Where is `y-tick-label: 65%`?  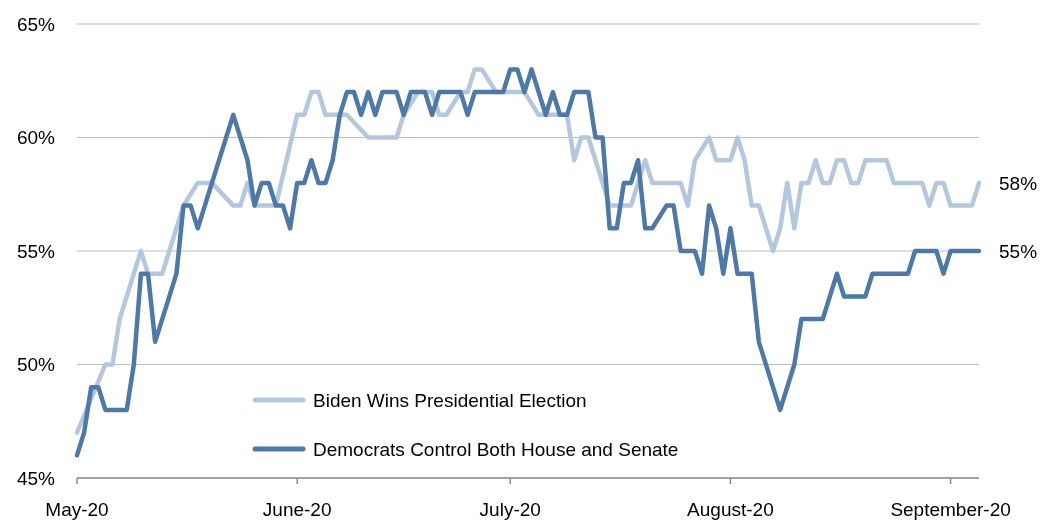 y-tick-label: 65% is located at coordinates (36, 24).